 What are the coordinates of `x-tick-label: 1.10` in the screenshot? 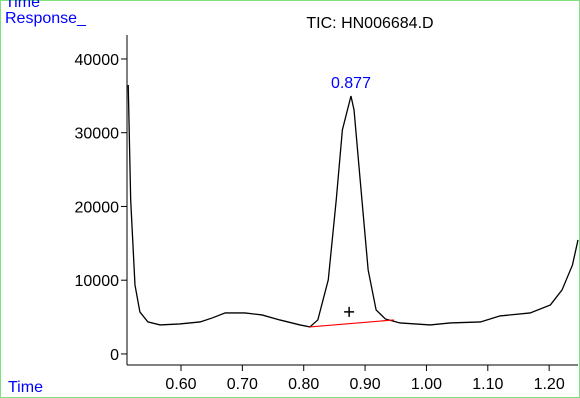 It's located at (487, 384).